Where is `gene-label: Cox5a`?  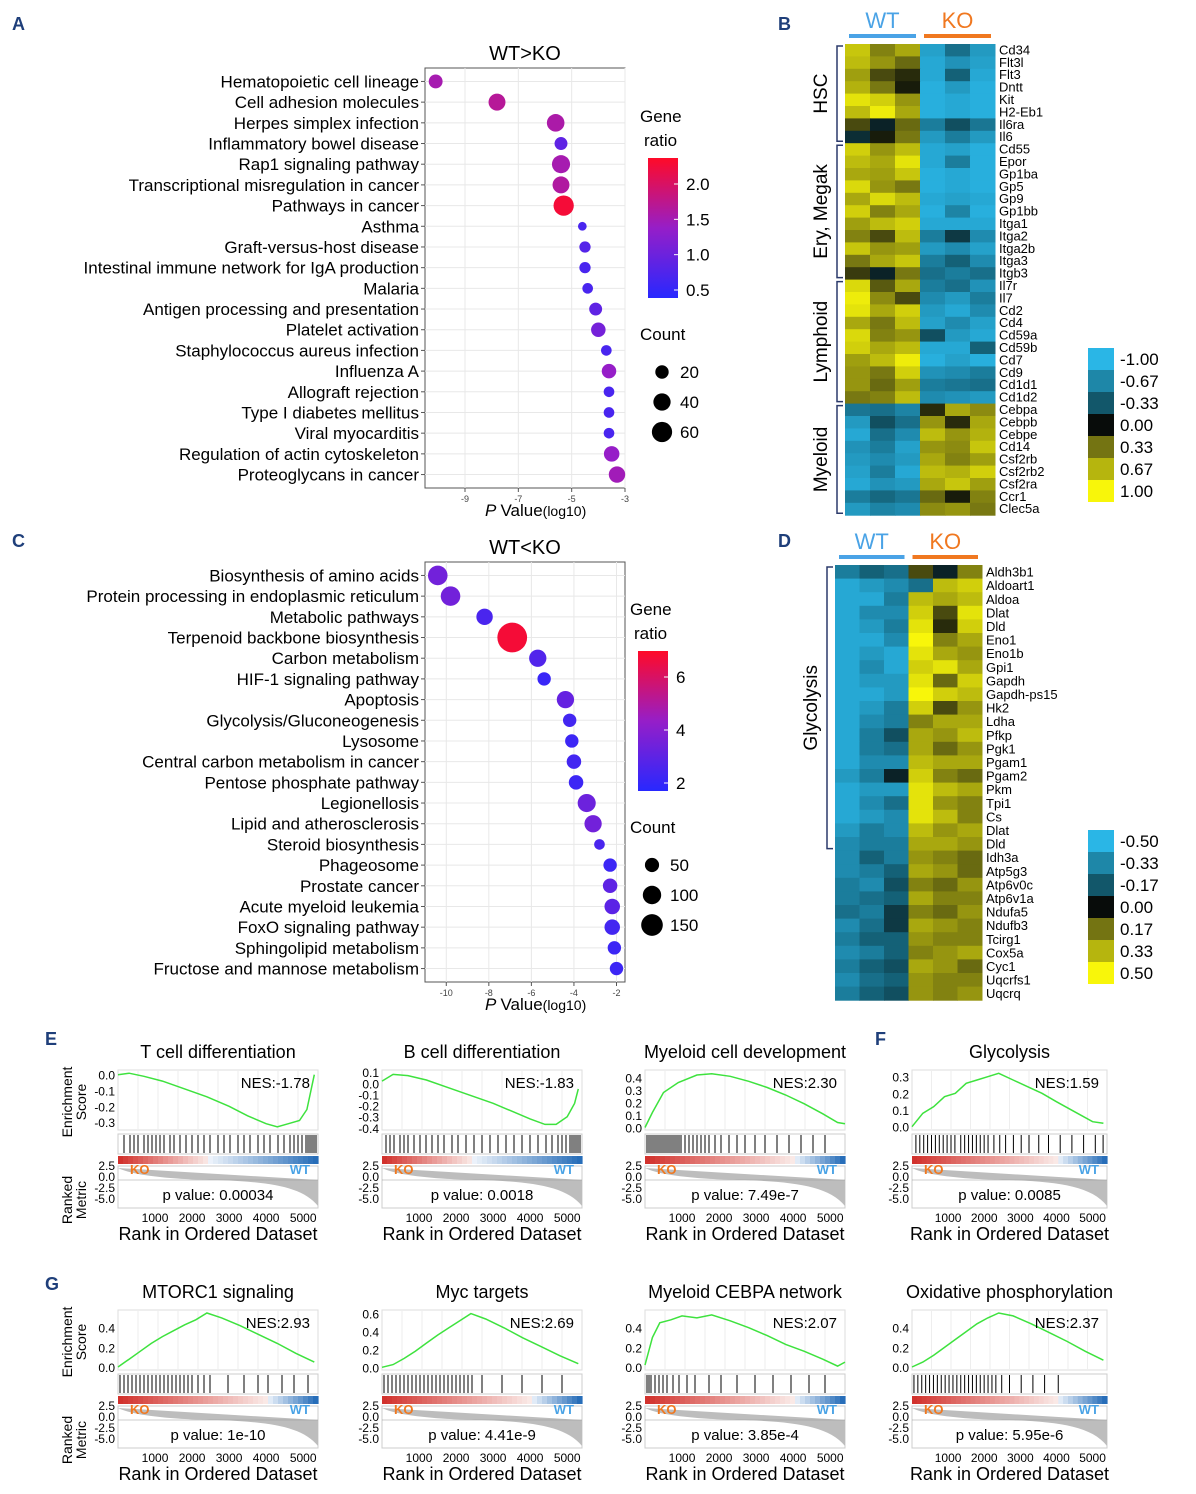
gene-label: Cox5a is located at coordinates (1005, 952).